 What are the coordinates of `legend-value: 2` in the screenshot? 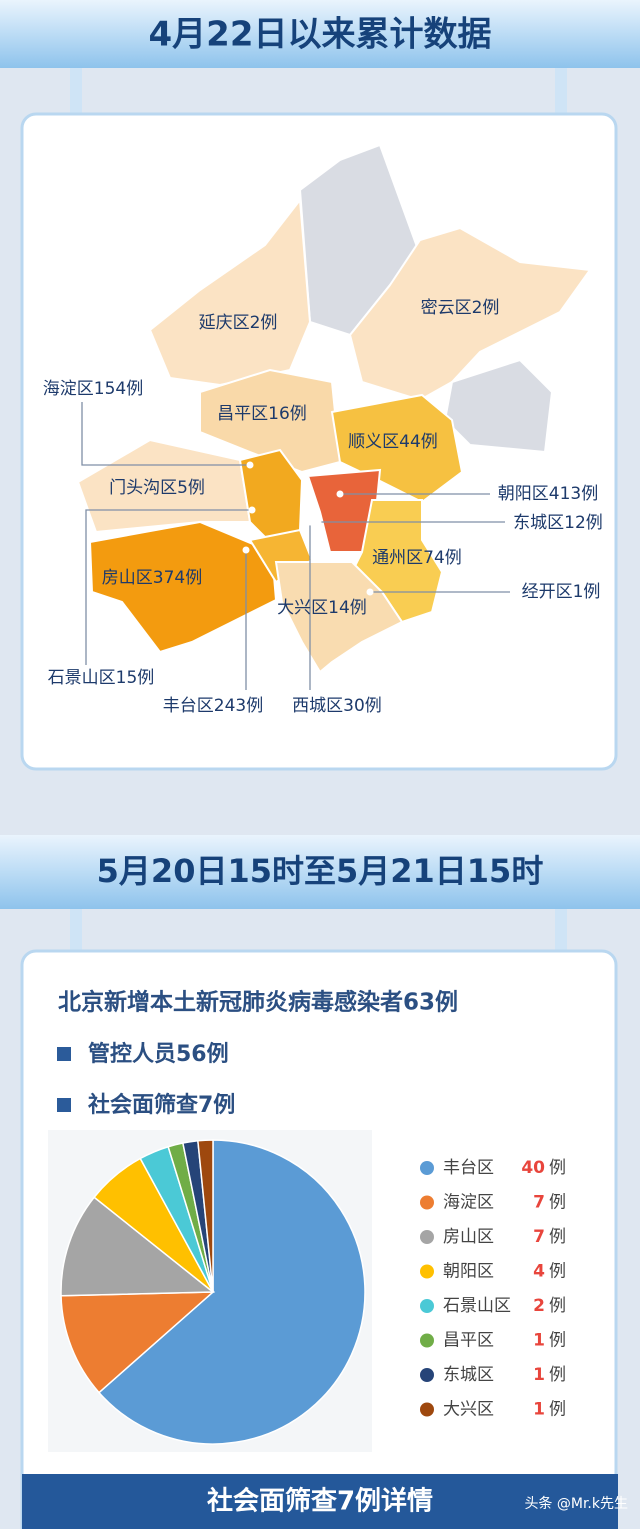 It's located at (539, 1306).